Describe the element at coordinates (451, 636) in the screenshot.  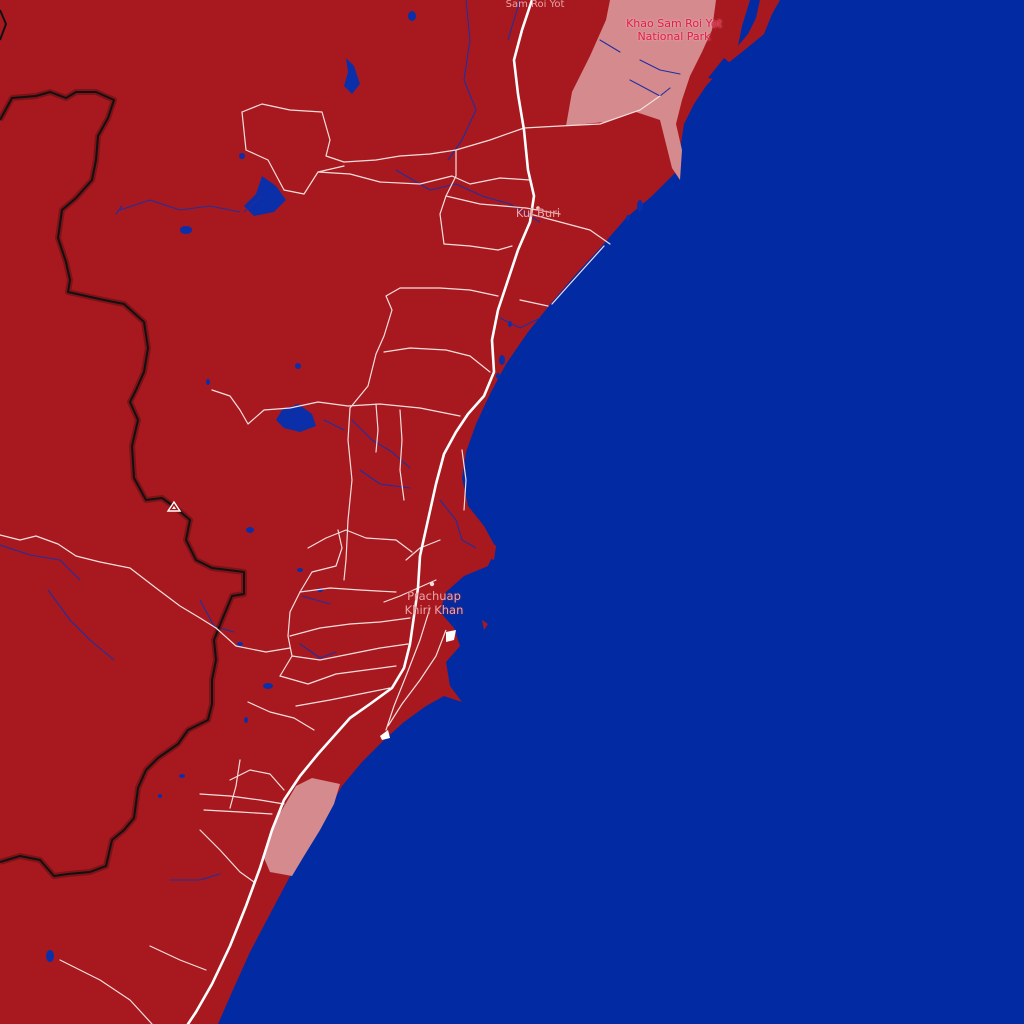
I see `prachuap-town-marker` at that location.